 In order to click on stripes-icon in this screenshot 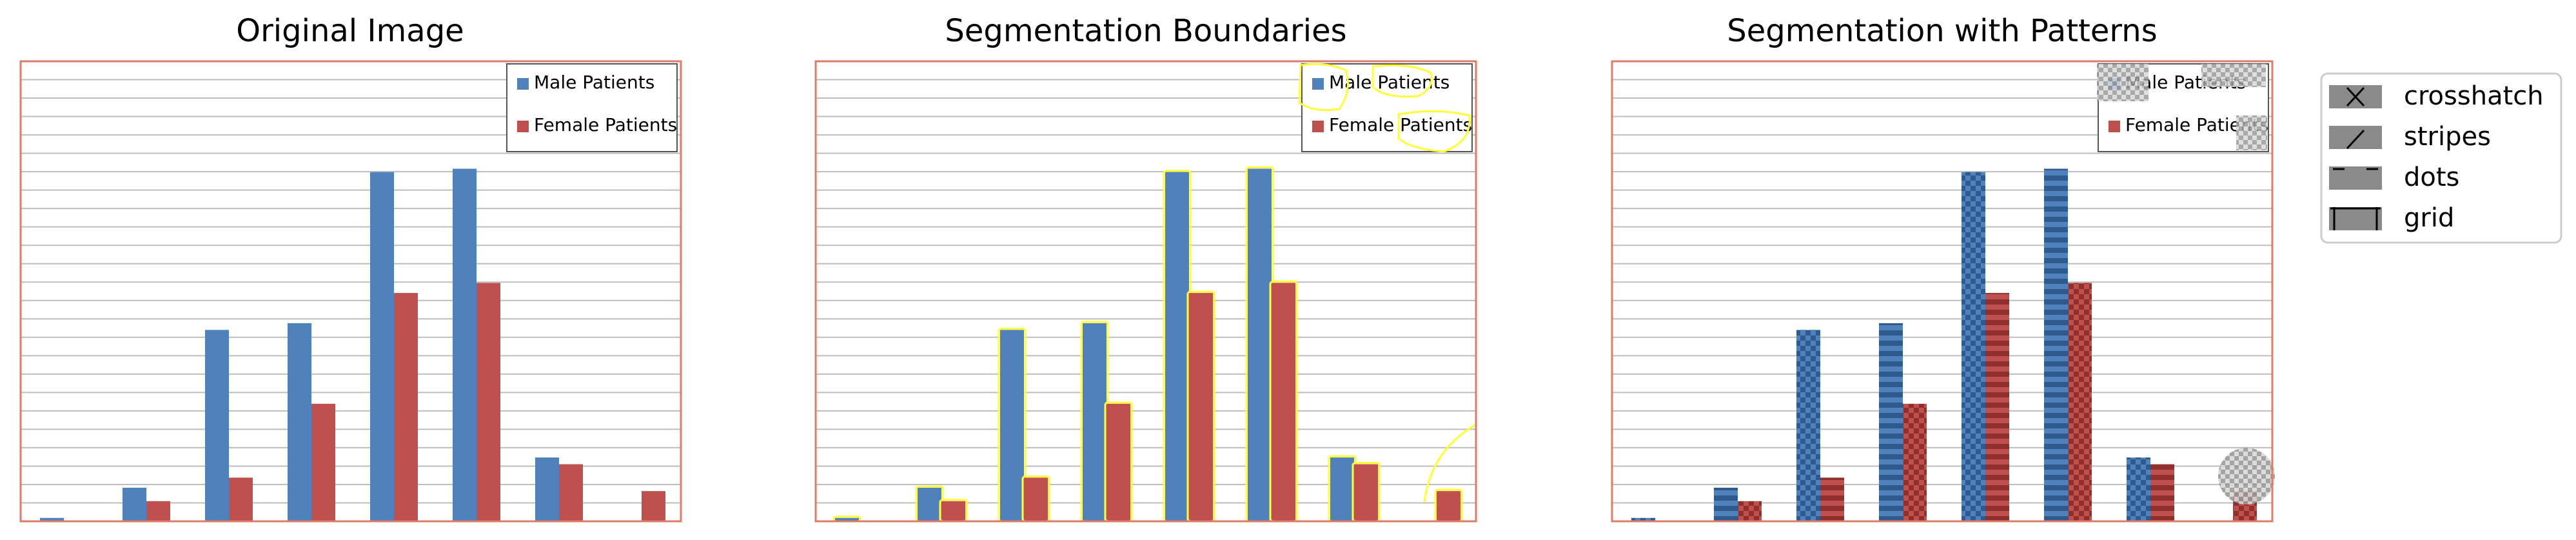, I will do `click(2355, 138)`.